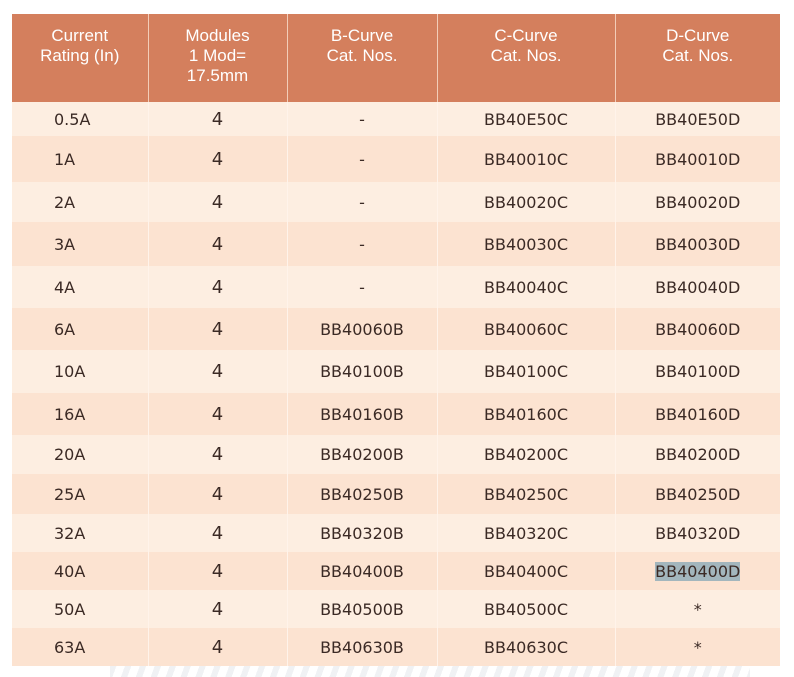 The width and height of the screenshot is (794, 677). What do you see at coordinates (80, 494) in the screenshot?
I see `cell-current-rating: 25A` at bounding box center [80, 494].